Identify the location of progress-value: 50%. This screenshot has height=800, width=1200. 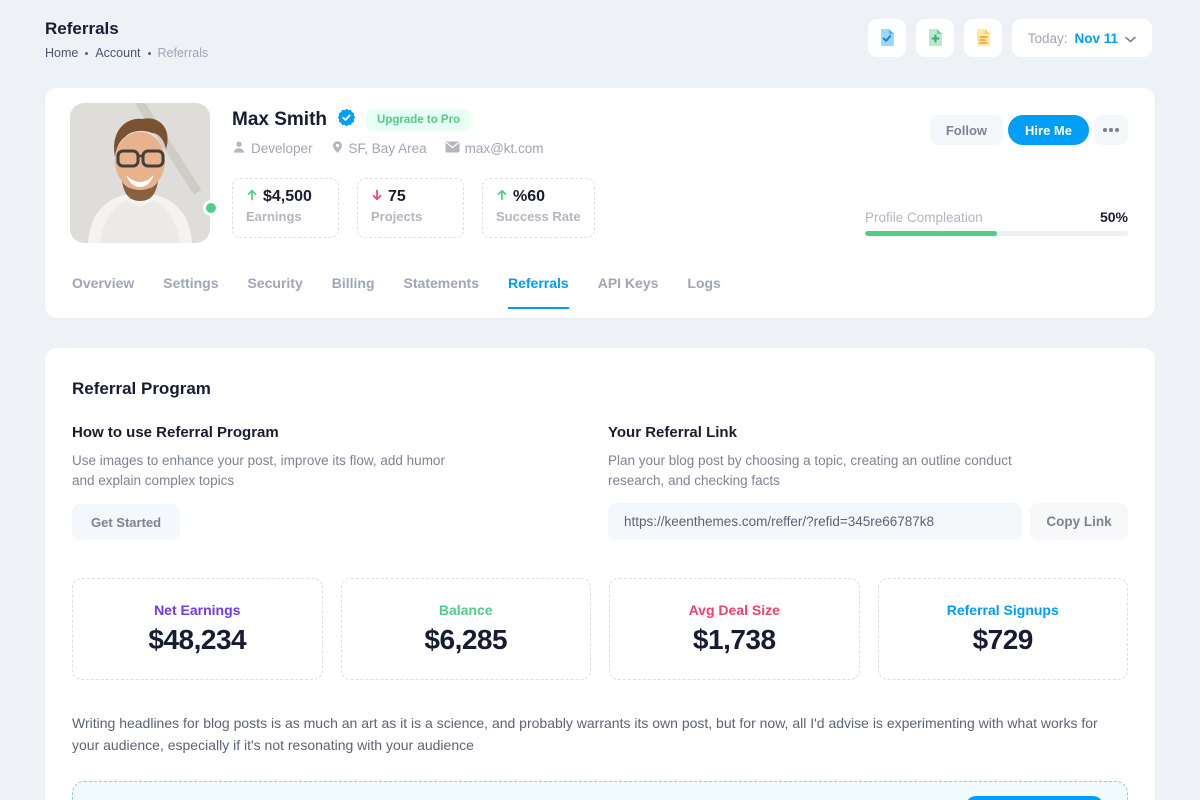
(1113, 217).